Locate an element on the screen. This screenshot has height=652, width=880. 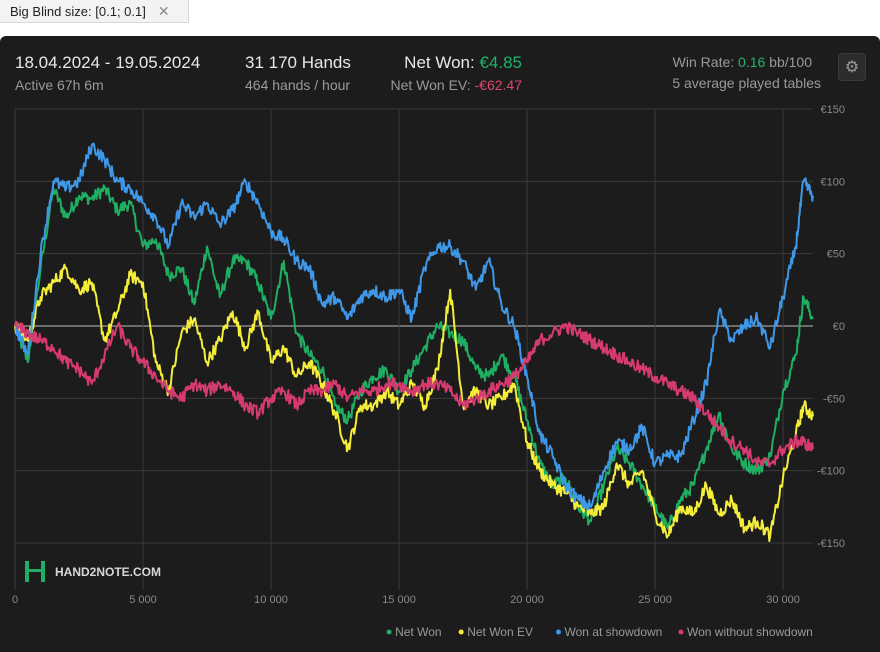
net-won: Net Won: €4.85 is located at coordinates (463, 63).